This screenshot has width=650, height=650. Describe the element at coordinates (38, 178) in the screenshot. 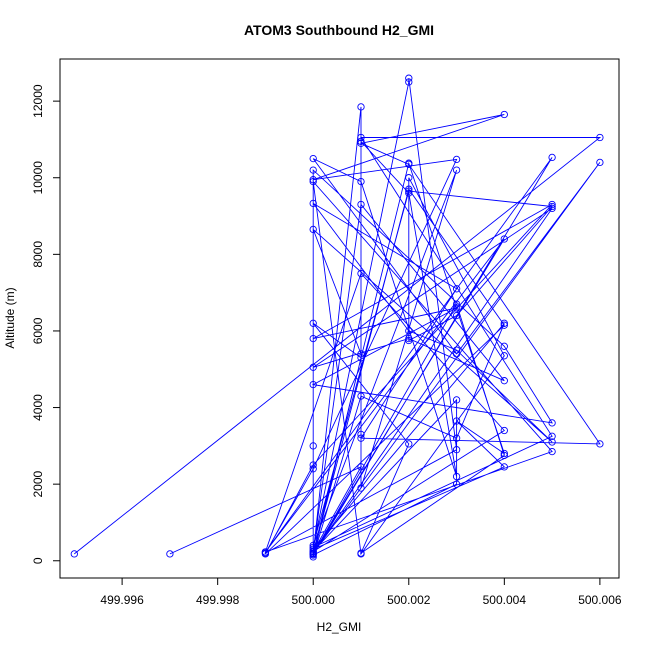

I see `y-tick-label: 10000` at that location.